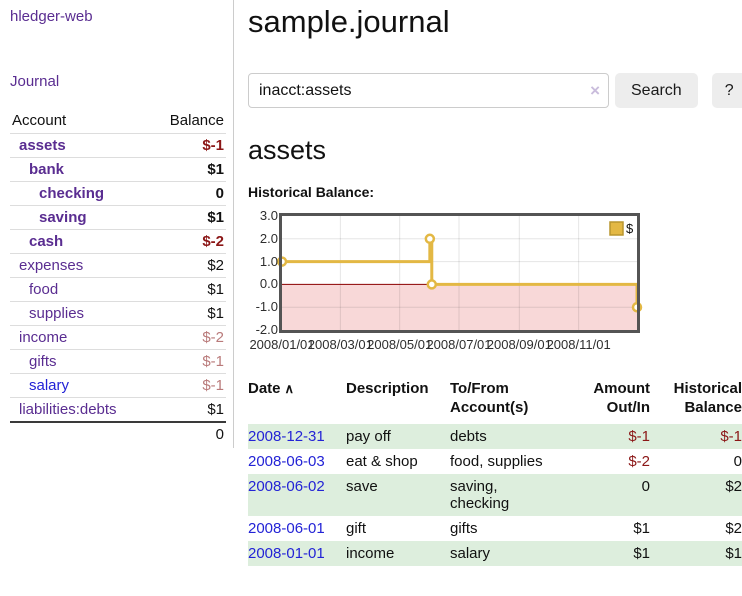  I want to click on account-row: food $1, so click(118, 289).